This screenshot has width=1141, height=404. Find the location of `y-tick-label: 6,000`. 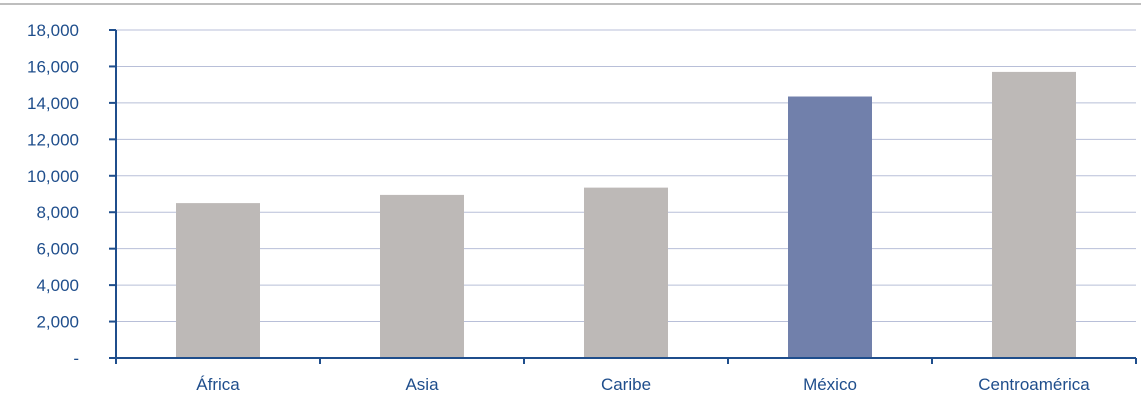

y-tick-label: 6,000 is located at coordinates (57, 249).